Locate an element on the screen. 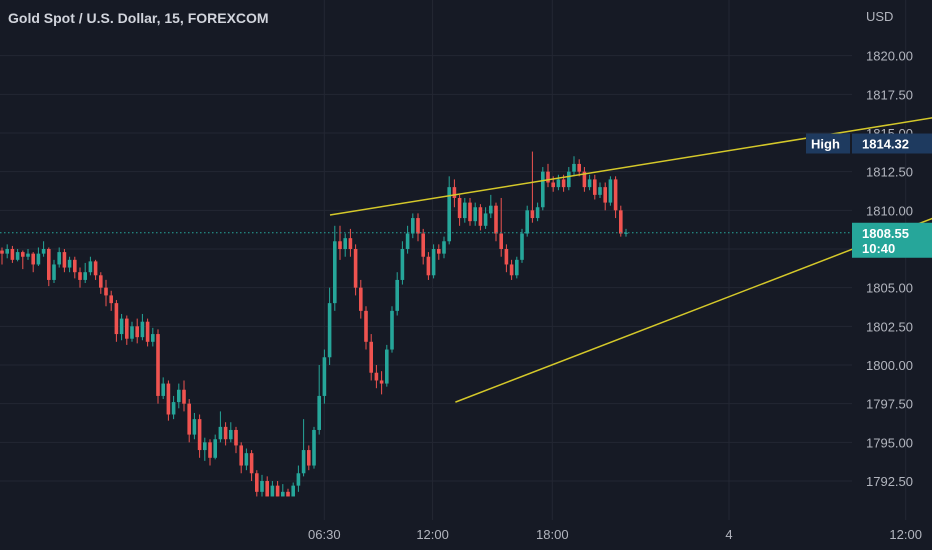 The width and height of the screenshot is (932, 550). high-label-badge is located at coordinates (828, 143).